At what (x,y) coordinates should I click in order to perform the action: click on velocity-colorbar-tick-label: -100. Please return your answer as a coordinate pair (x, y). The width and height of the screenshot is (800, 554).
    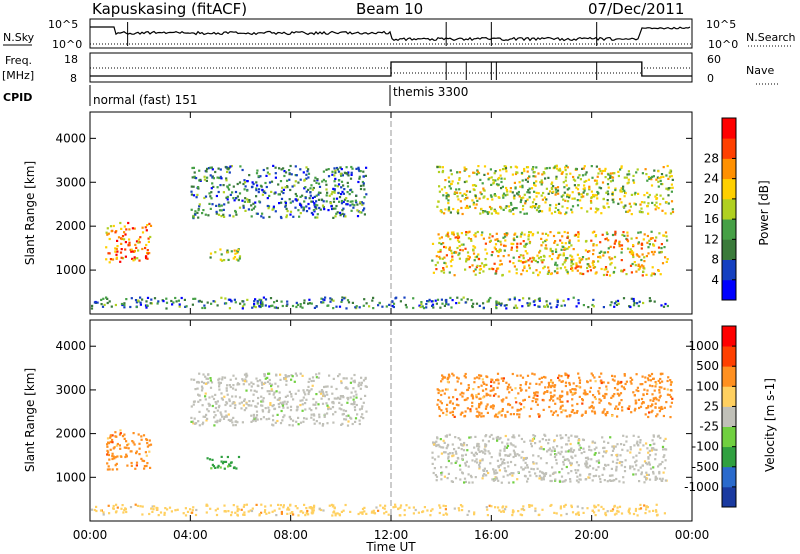
    Looking at the image, I should click on (705, 447).